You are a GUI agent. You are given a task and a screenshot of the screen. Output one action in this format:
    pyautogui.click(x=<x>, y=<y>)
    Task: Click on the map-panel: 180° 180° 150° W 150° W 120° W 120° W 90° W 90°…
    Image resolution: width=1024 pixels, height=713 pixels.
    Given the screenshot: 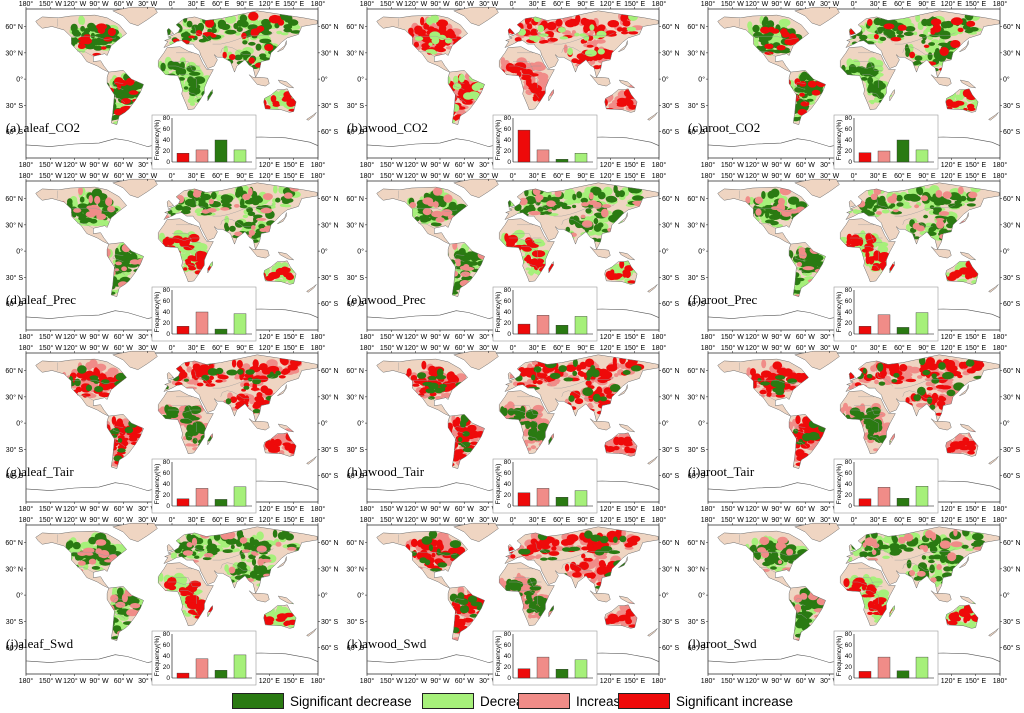 What is the action you would take?
    pyautogui.click(x=852, y=258)
    